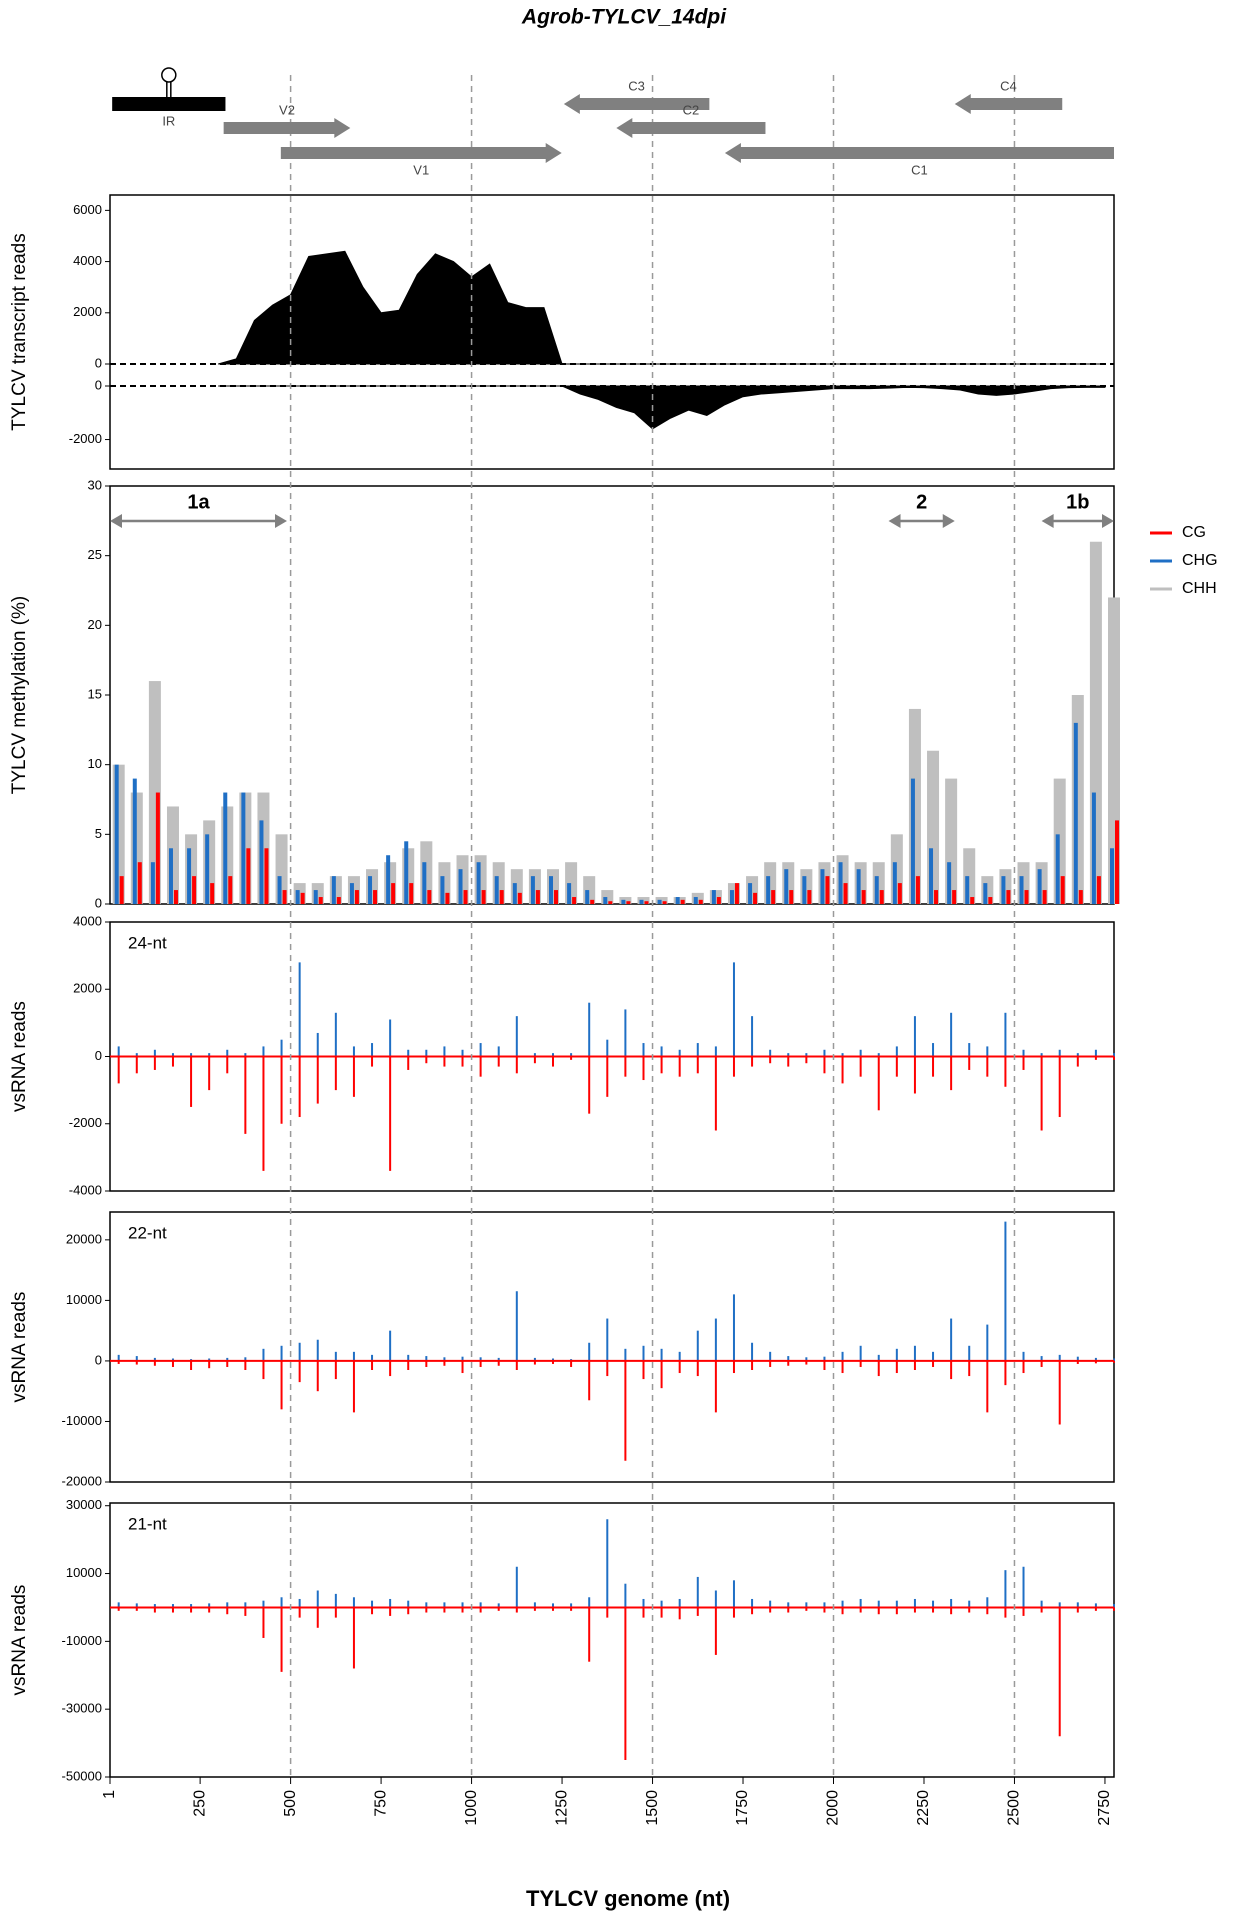 The height and width of the screenshot is (1923, 1246). What do you see at coordinates (1104, 1808) in the screenshot?
I see `x-tick-label: 2750` at bounding box center [1104, 1808].